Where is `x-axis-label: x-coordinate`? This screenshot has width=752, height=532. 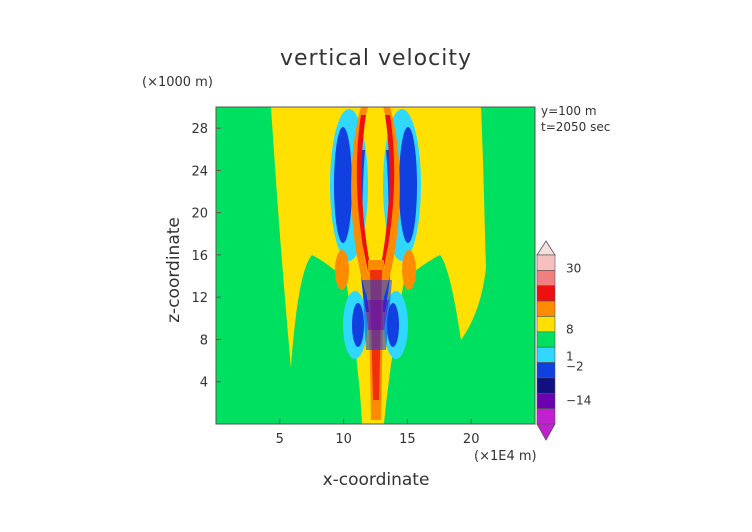 x-axis-label: x-coordinate is located at coordinates (376, 480).